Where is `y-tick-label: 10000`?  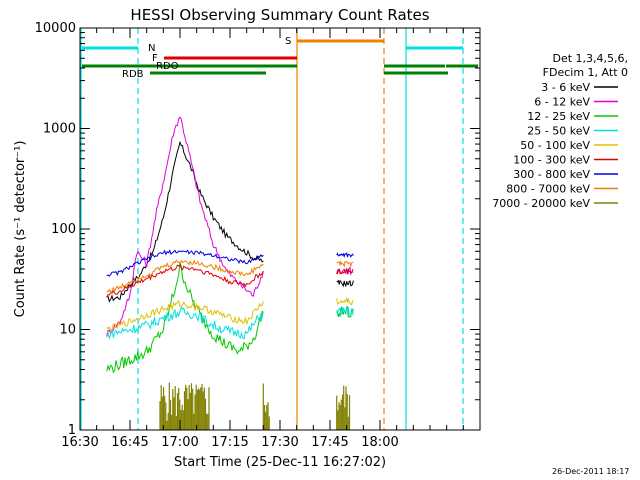
y-tick-label: 10000 is located at coordinates (55, 28).